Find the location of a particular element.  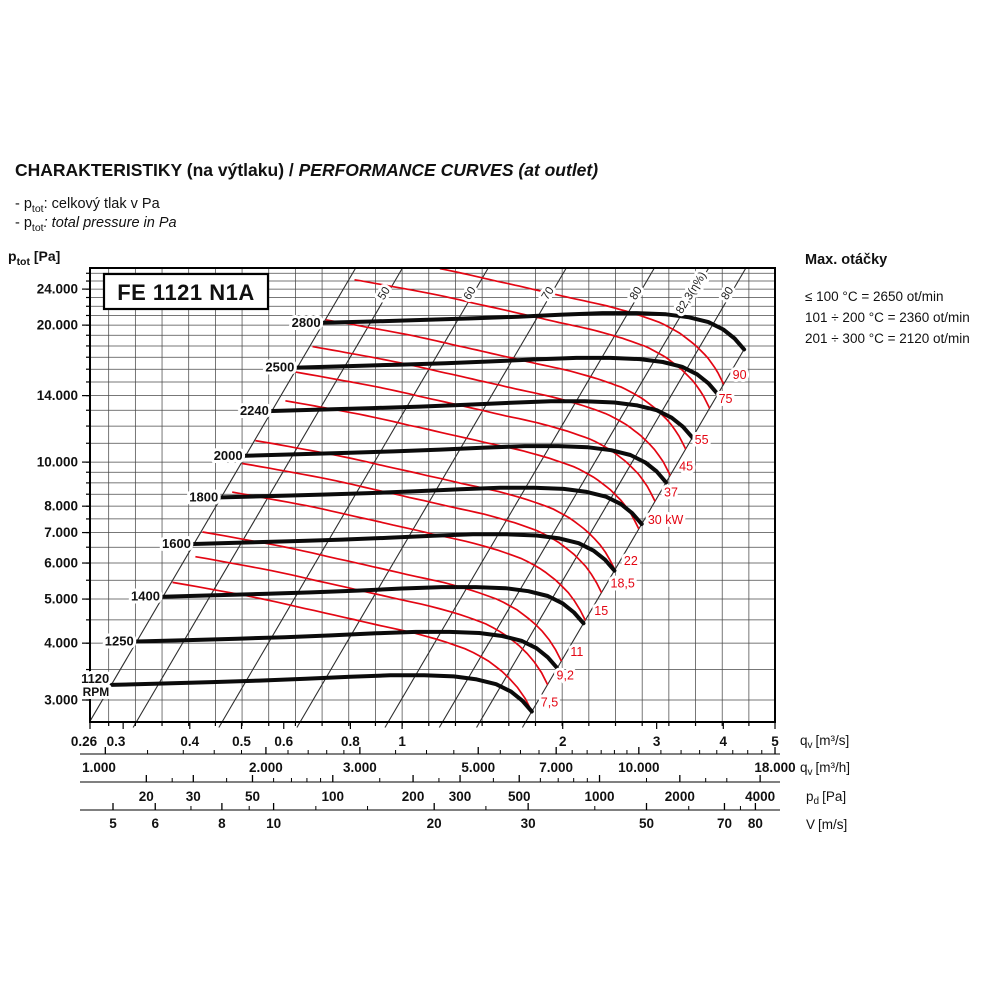

efficiency-boundary-right is located at coordinates (633, 538).